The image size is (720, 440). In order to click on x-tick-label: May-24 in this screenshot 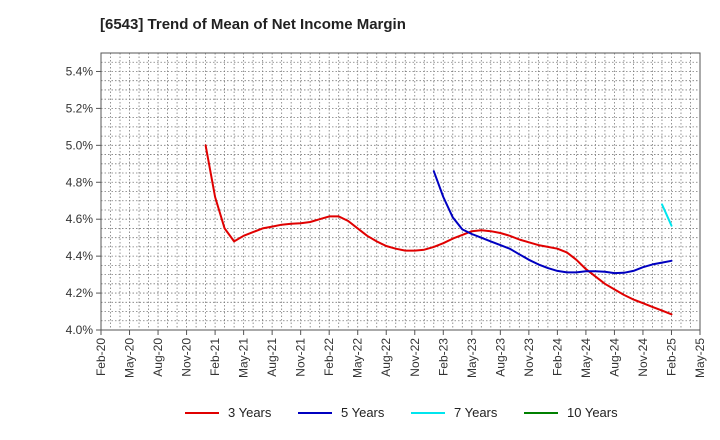, I will do `click(586, 358)`.